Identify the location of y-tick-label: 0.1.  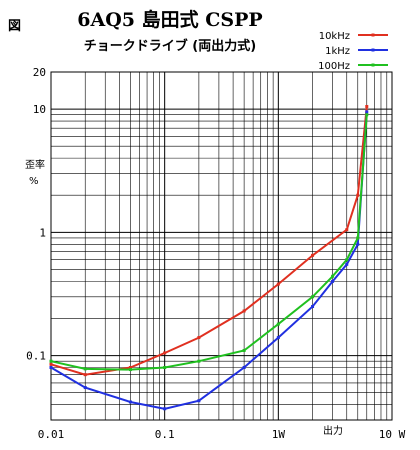
(36, 356).